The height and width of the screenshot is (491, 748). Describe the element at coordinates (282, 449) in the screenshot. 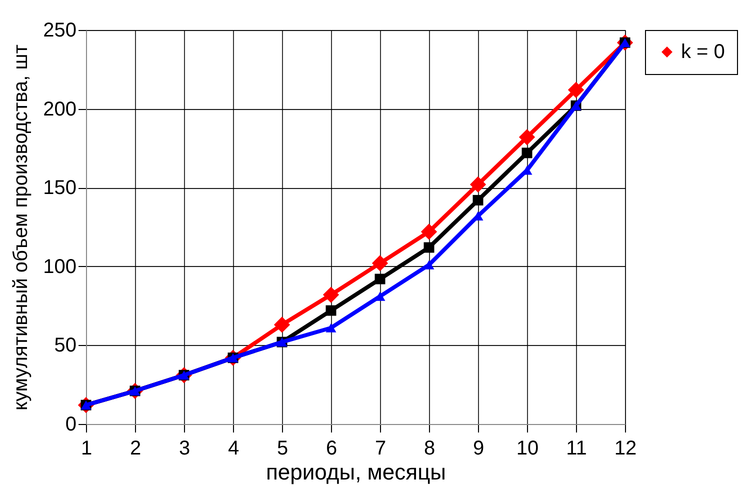

I see `x-tick-label: 5` at that location.